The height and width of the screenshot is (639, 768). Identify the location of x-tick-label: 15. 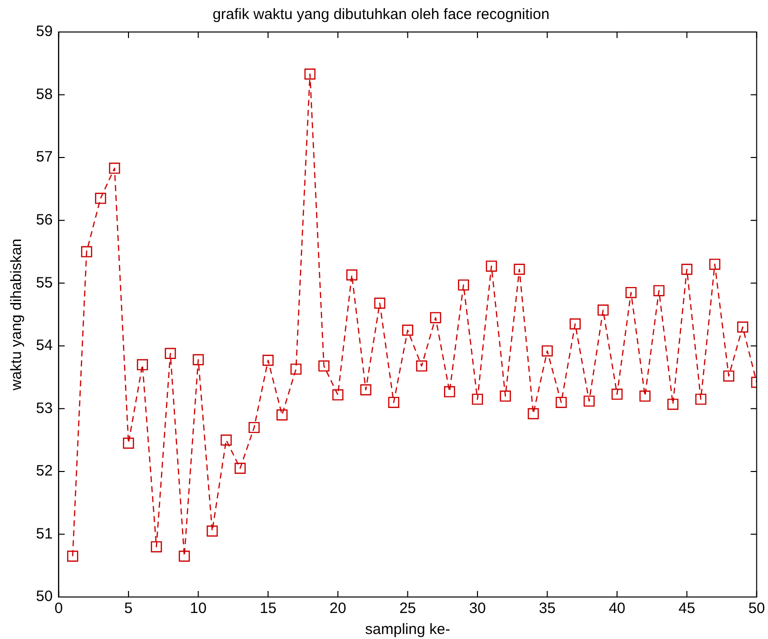
(268, 609).